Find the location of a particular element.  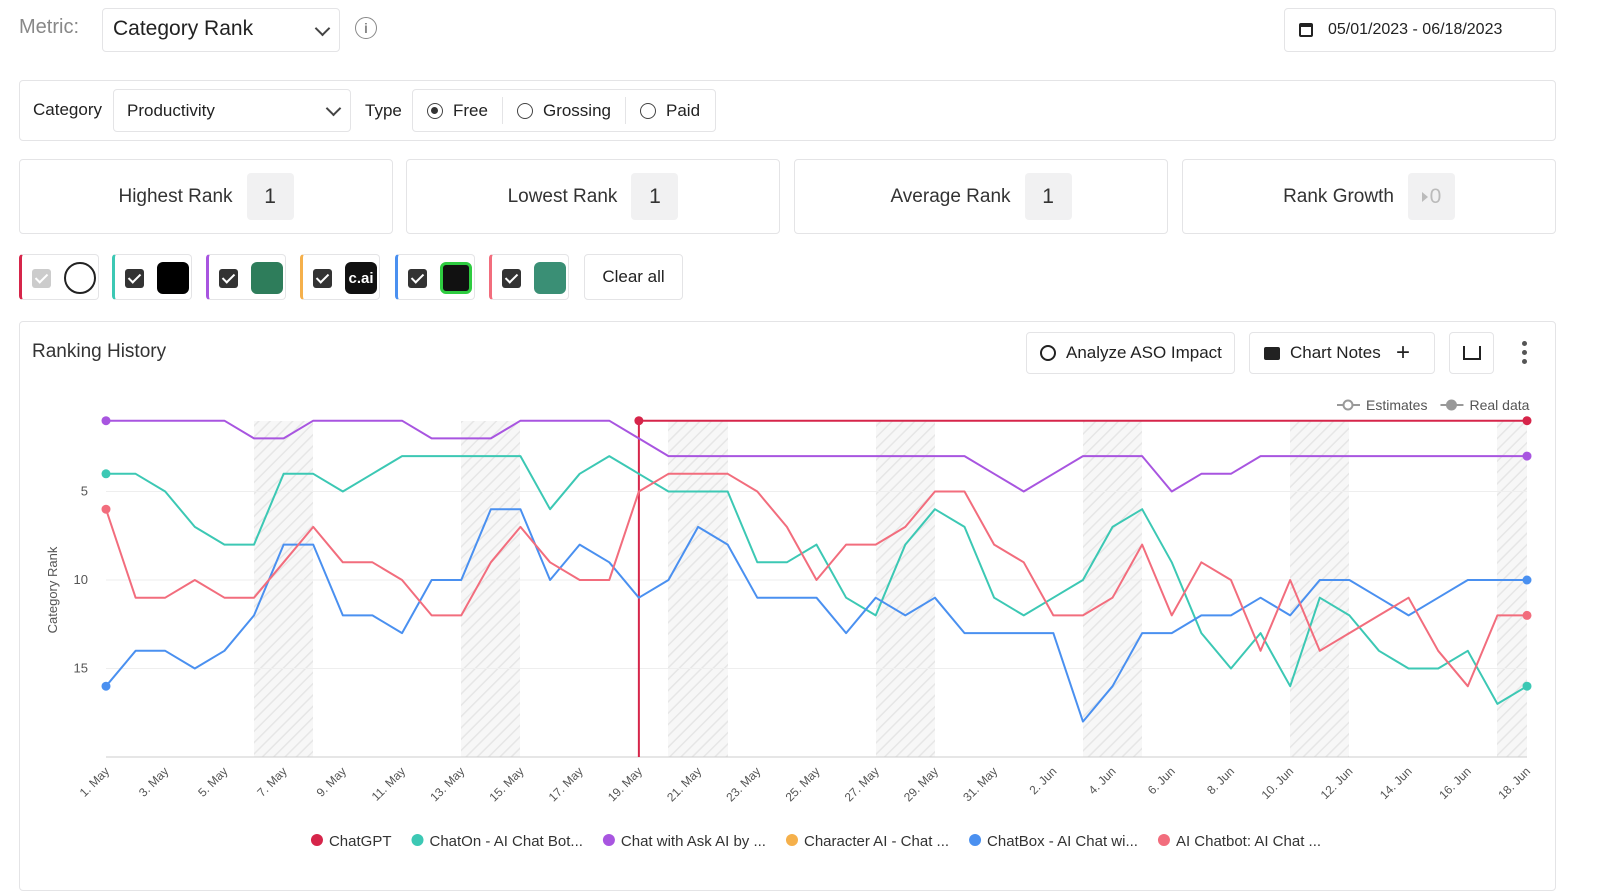

series-line is located at coordinates (816, 456).